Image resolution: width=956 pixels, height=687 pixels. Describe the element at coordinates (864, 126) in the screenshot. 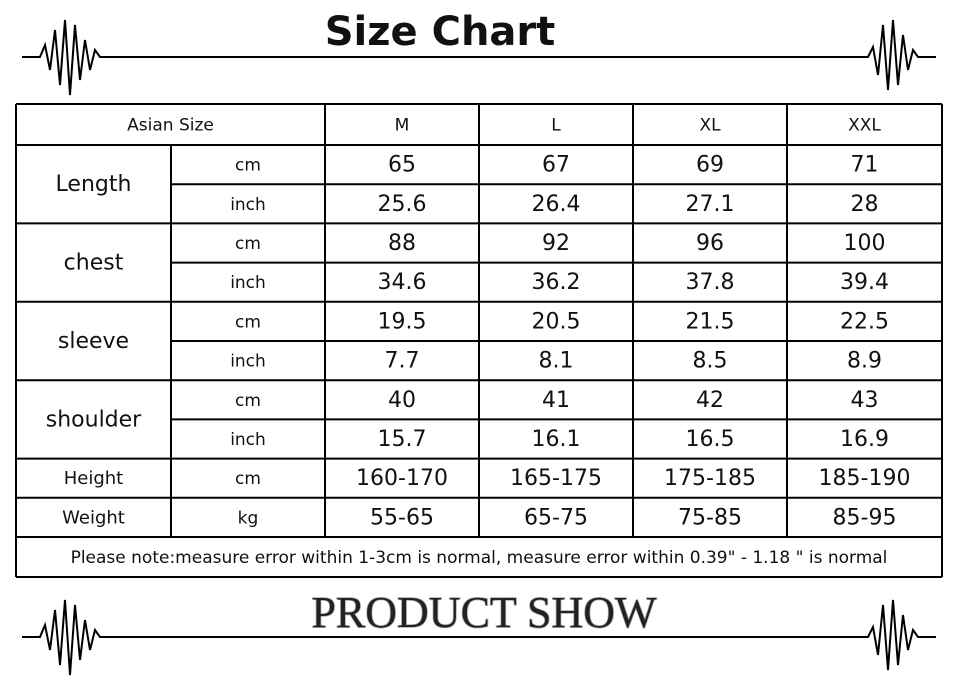

I see `header-cell: XXL` at that location.